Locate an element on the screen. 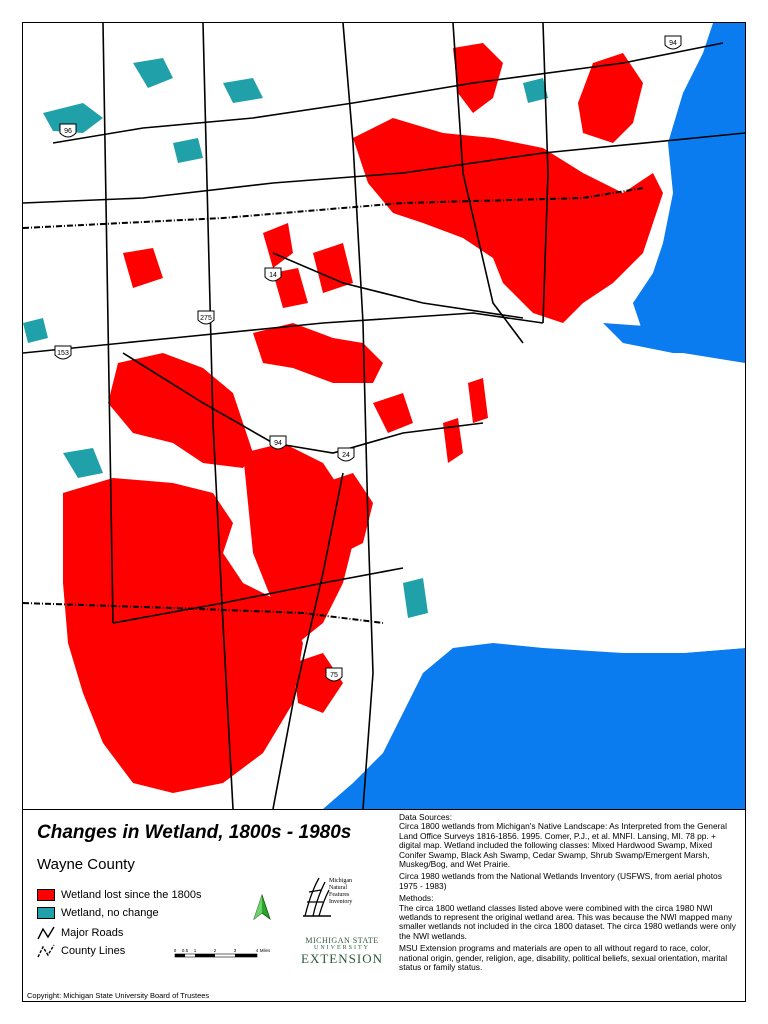 The height and width of the screenshot is (1024, 768). legend-item-wetland-lost: Wetland lost since the 1800s is located at coordinates (119, 895).